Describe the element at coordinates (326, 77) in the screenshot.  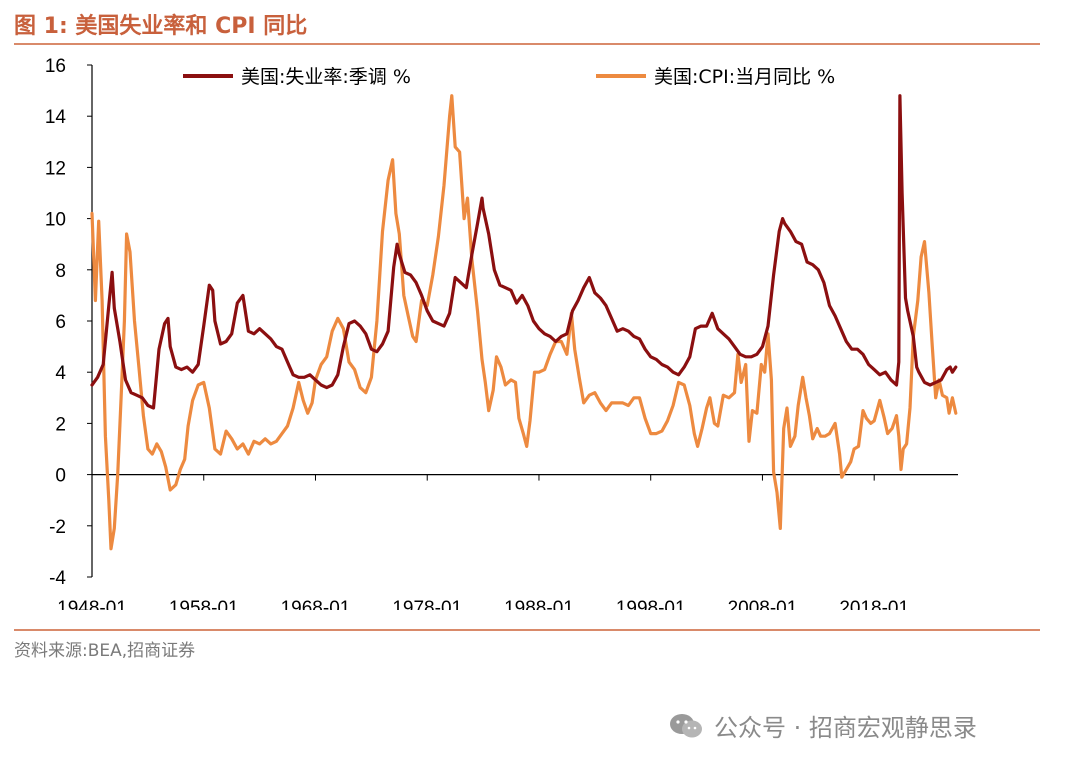
I see `legend-label-unemployment: 美国:失业率:季调 %` at that location.